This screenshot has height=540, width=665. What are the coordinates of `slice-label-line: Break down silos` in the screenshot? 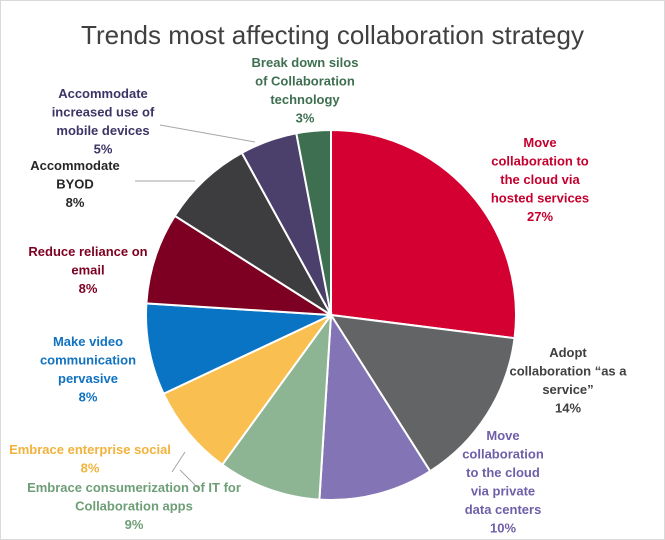 It's located at (305, 62).